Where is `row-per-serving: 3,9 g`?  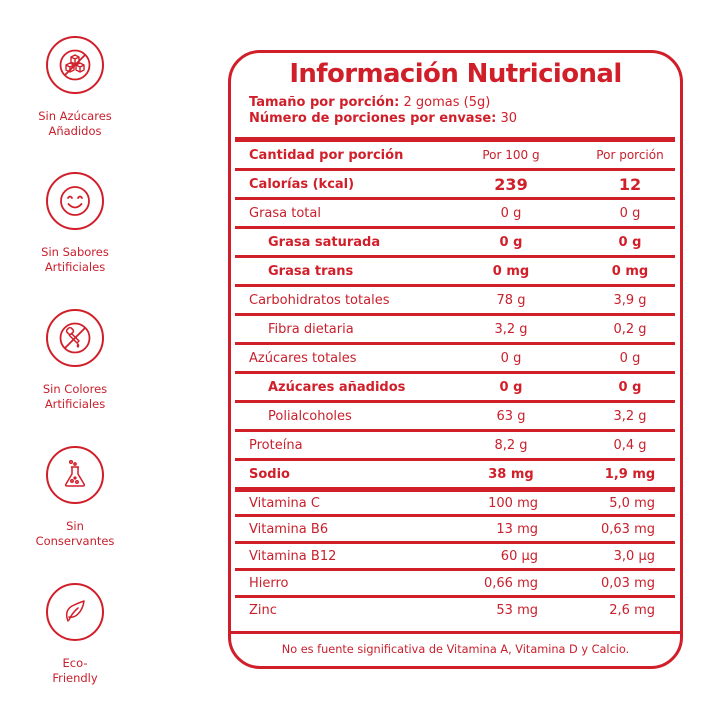 row-per-serving: 3,9 g is located at coordinates (630, 300).